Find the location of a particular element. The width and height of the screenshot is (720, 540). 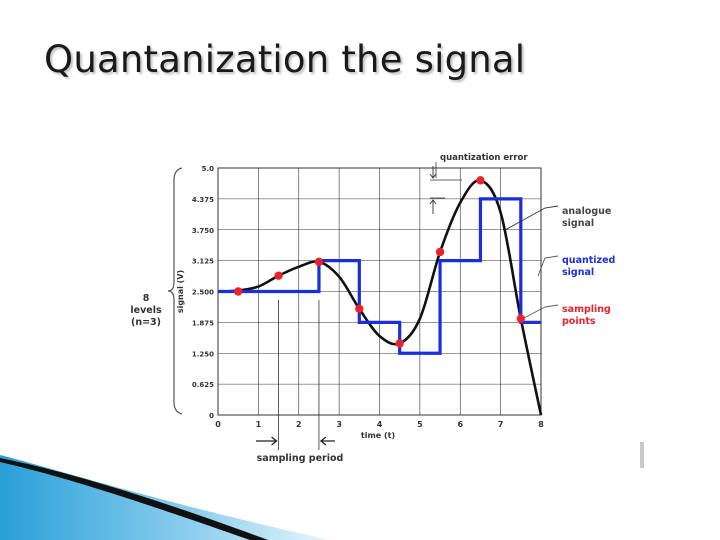

y-tick-label: 3.750 is located at coordinates (203, 231).